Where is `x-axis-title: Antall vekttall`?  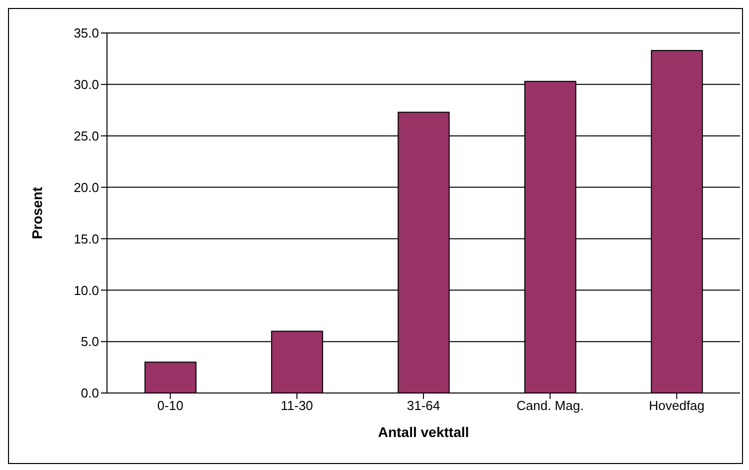 x-axis-title: Antall vekttall is located at coordinates (424, 432).